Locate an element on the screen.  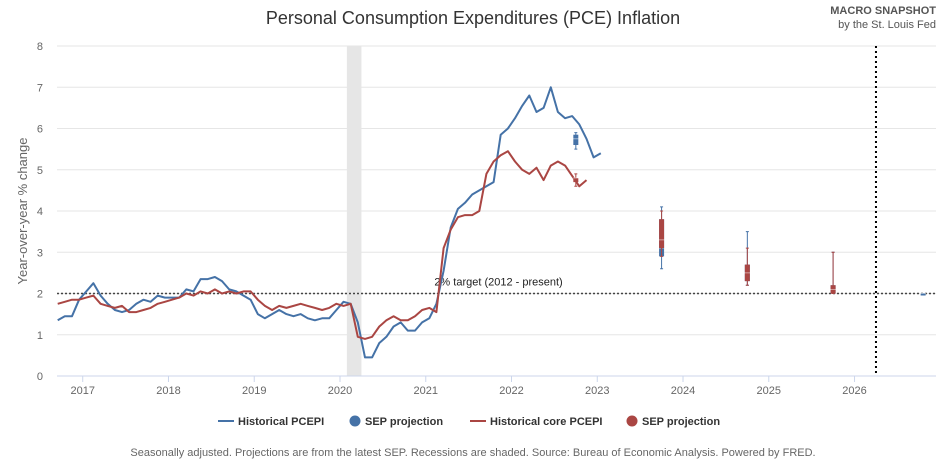
y-tick-label: 2 is located at coordinates (40, 295).